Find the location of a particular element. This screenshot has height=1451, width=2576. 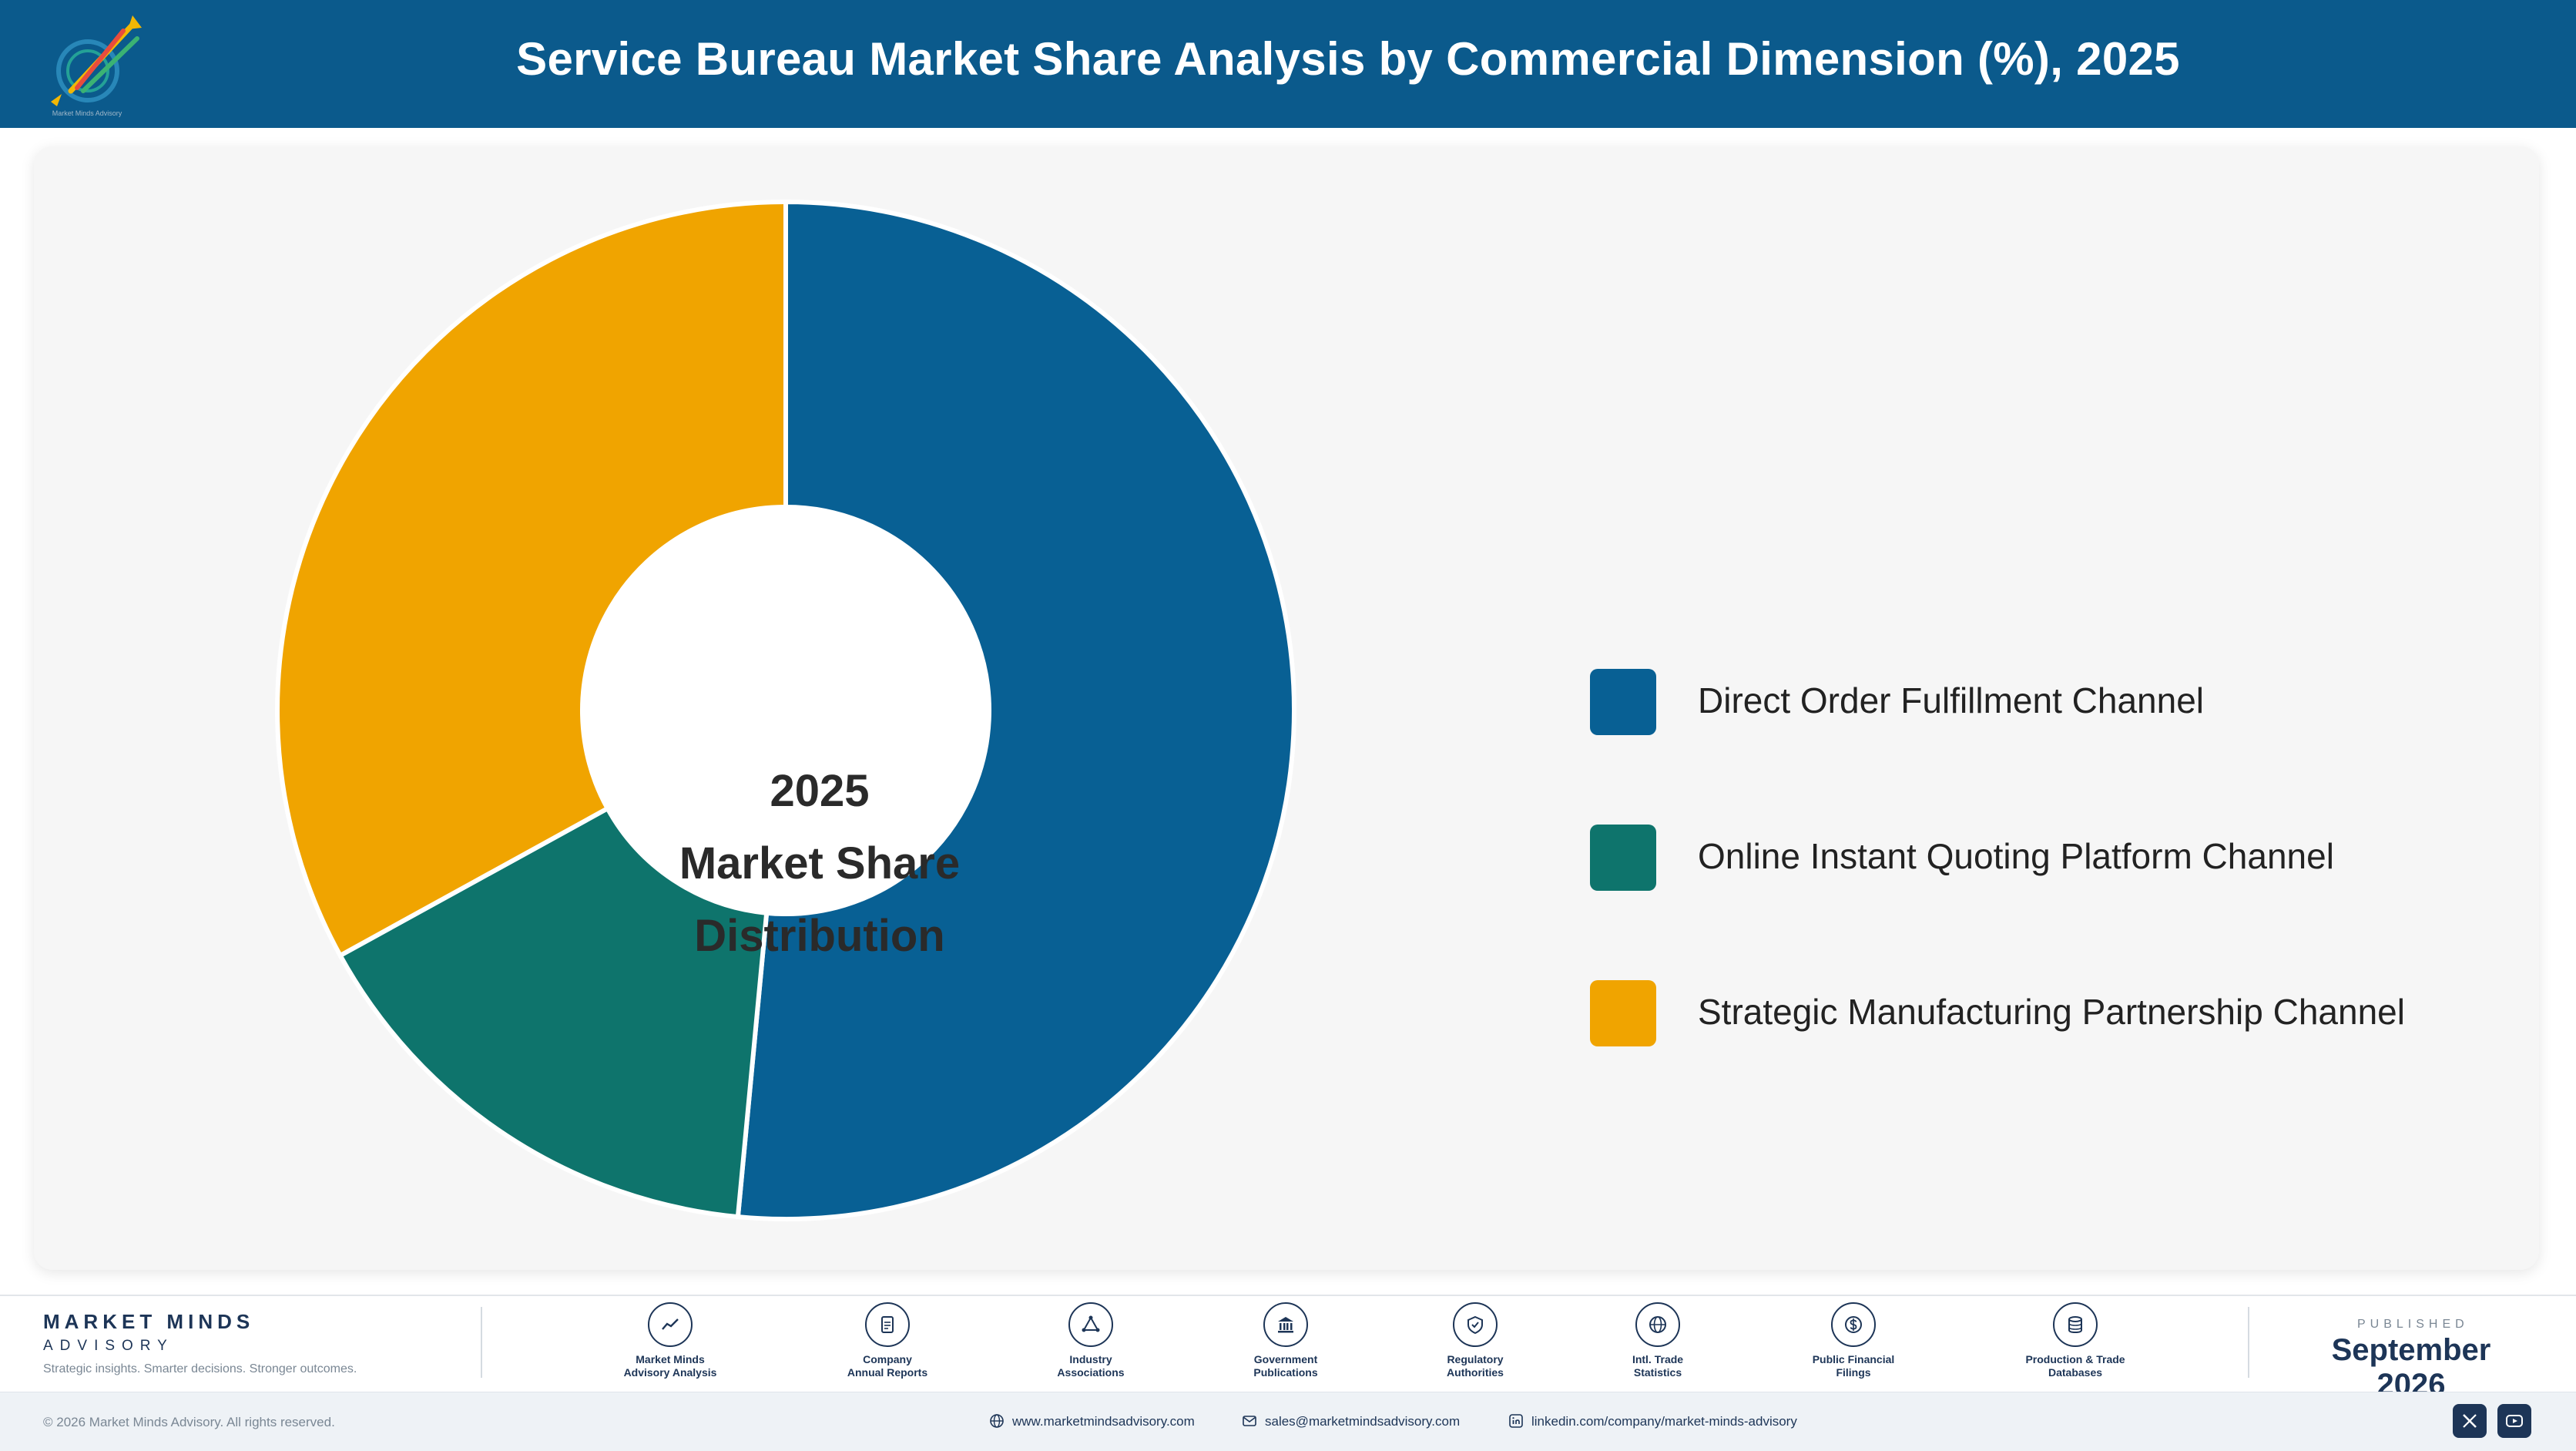

x-social-button is located at coordinates (2470, 1421).